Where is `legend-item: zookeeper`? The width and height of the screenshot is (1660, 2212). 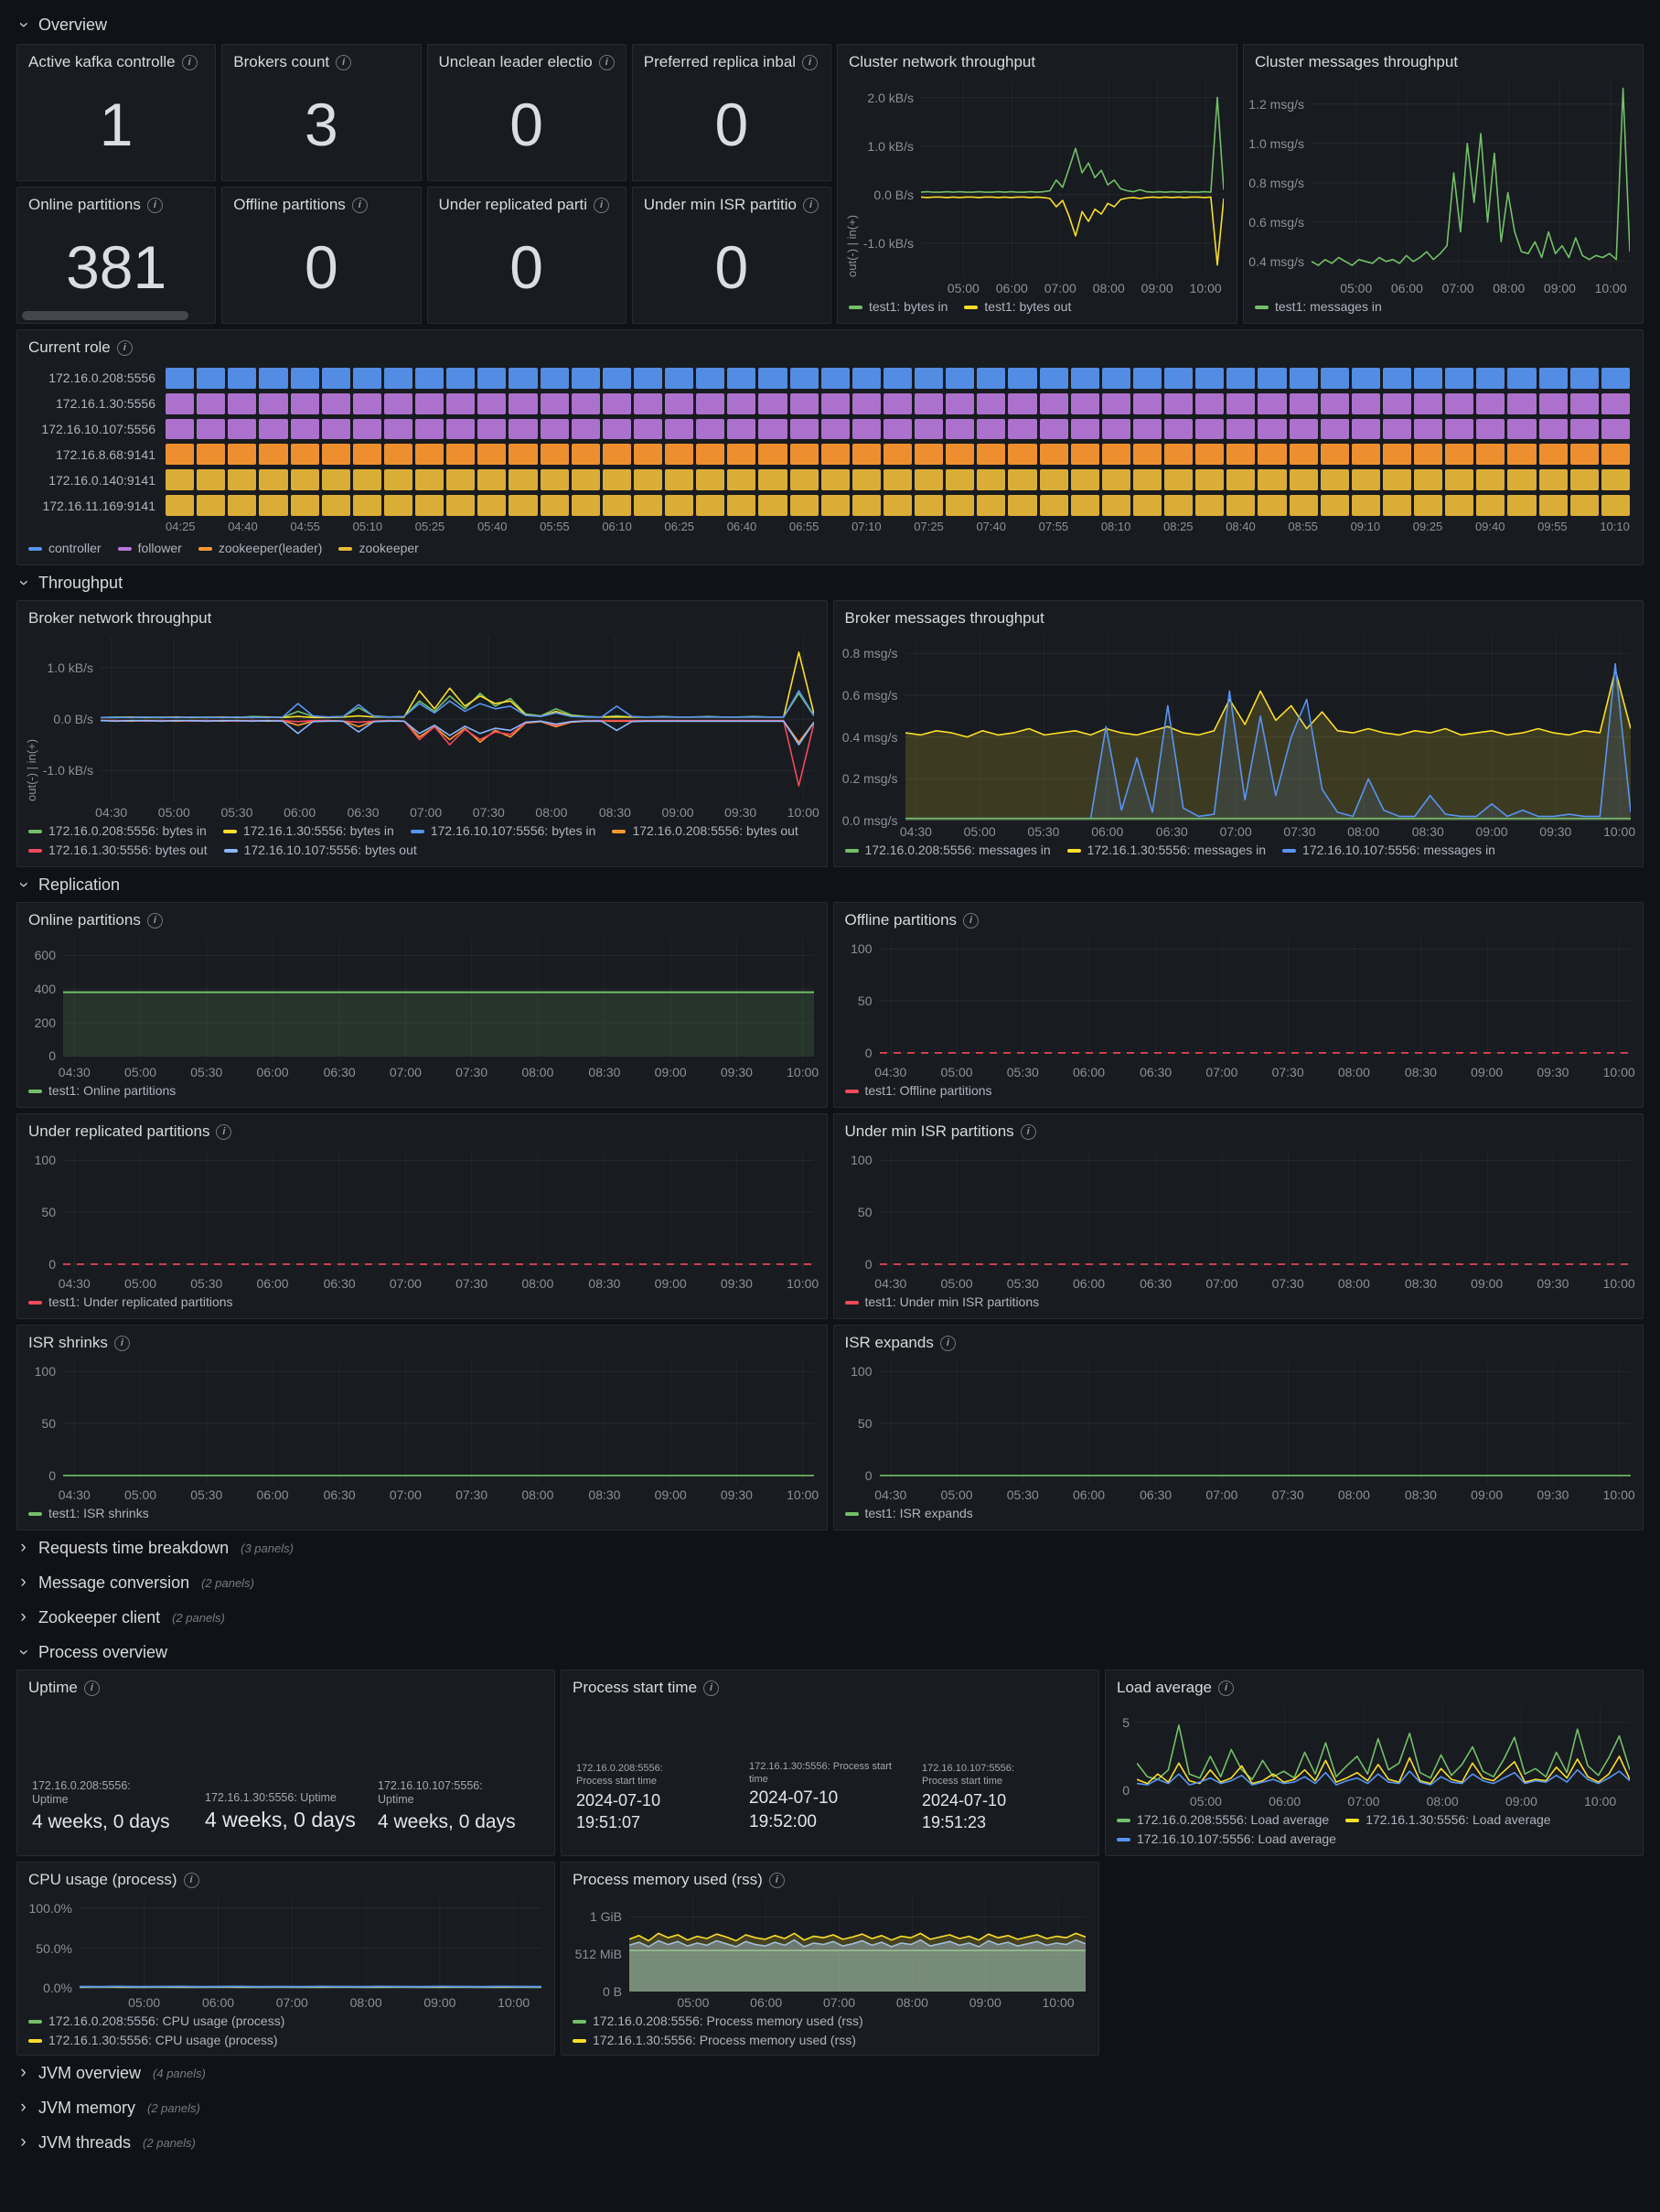 legend-item: zookeeper is located at coordinates (379, 548).